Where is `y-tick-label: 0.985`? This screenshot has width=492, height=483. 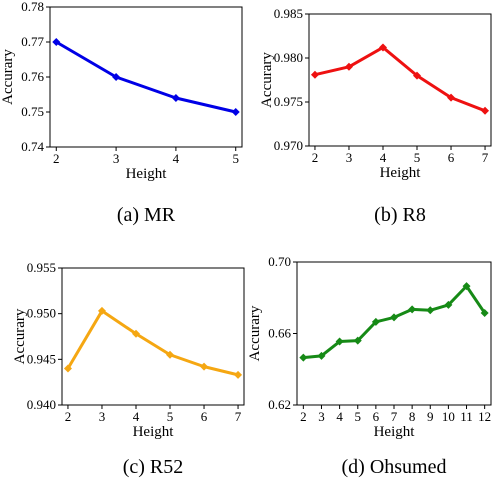
y-tick-label: 0.985 is located at coordinates (288, 13).